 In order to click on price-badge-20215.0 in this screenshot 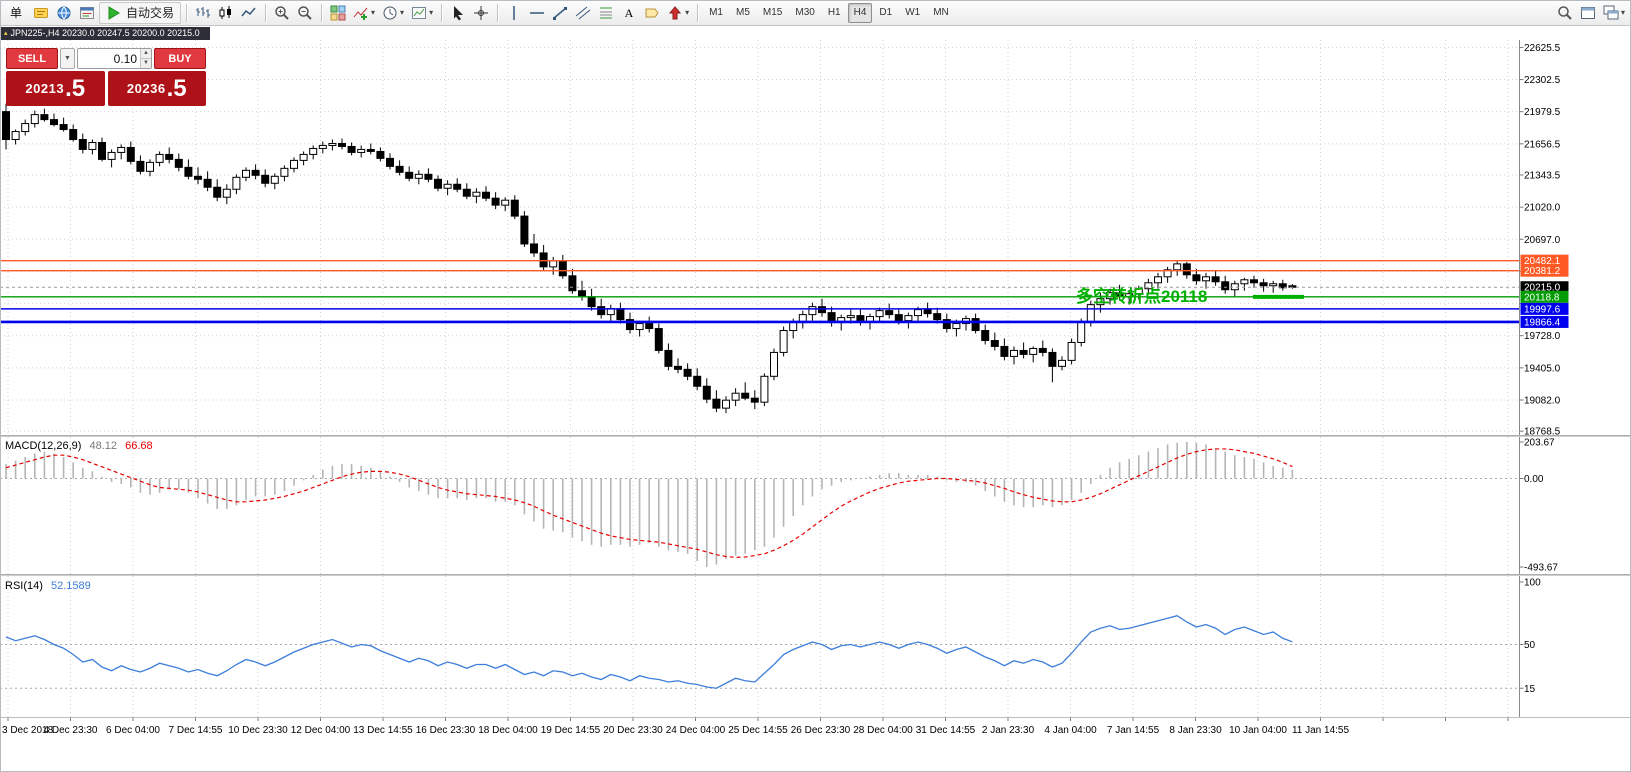, I will do `click(1544, 287)`.